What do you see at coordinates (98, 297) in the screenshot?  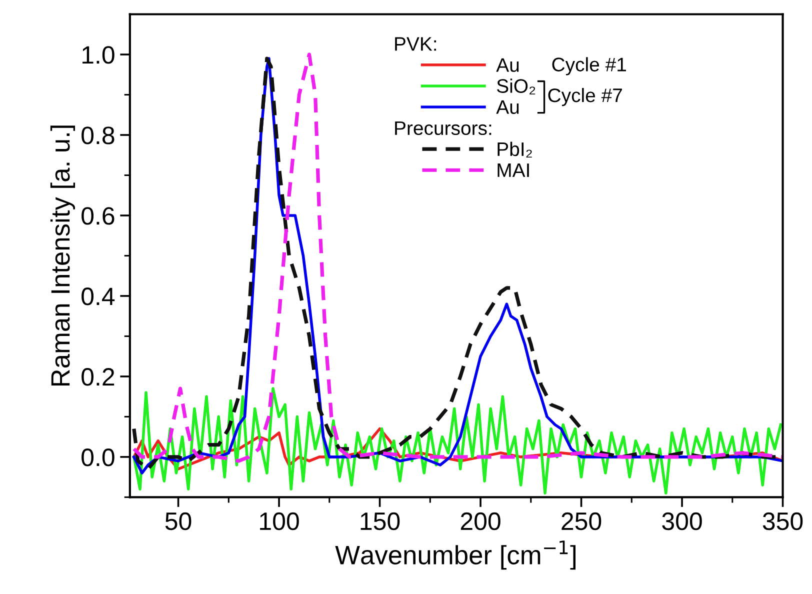 I see `y-tick-label: 0.4` at bounding box center [98, 297].